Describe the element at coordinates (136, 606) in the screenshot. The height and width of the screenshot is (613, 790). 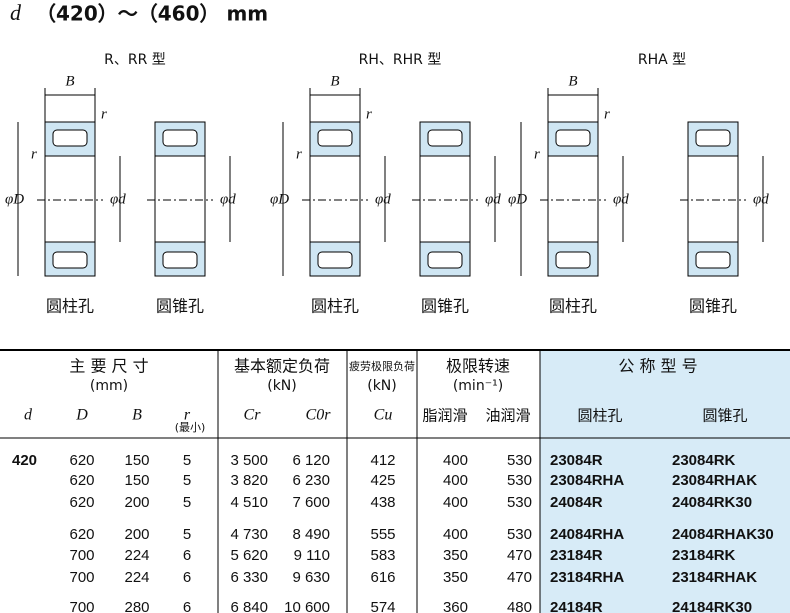
I see `cell: 280` at that location.